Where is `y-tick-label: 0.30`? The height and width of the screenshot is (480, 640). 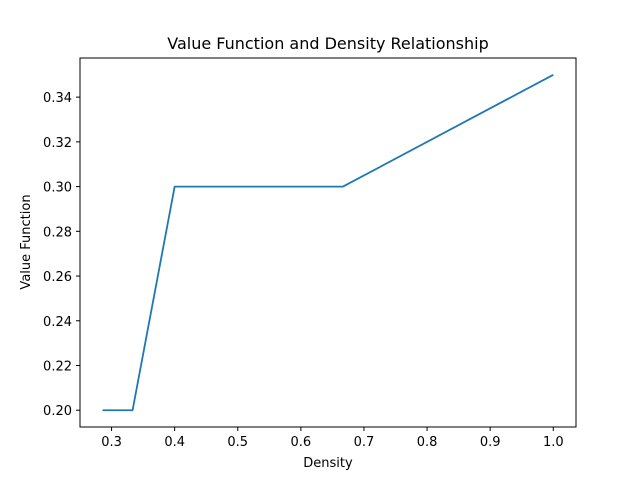
y-tick-label: 0.30 is located at coordinates (57, 188).